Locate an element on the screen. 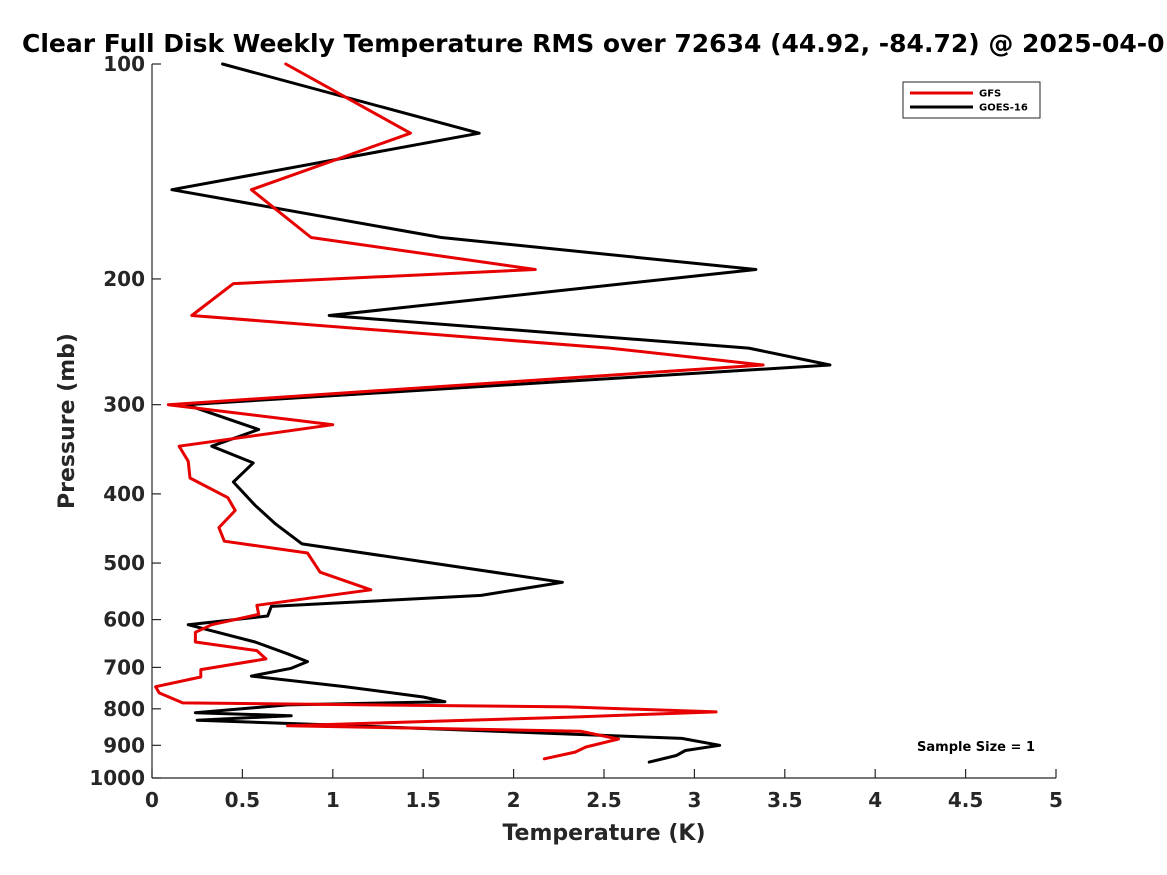  y-tick-label: 600 is located at coordinates (124, 620).